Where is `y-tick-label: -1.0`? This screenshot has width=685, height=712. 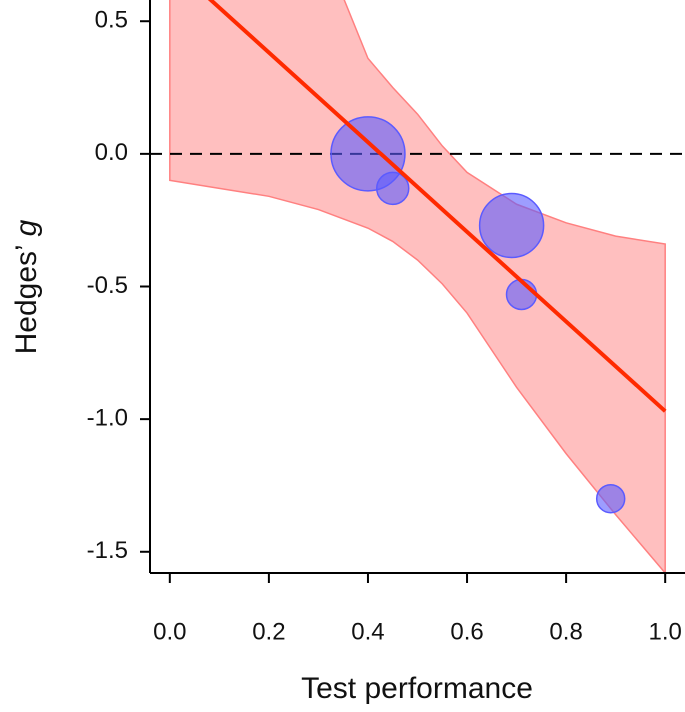
y-tick-label: -1.0 is located at coordinates (107, 417).